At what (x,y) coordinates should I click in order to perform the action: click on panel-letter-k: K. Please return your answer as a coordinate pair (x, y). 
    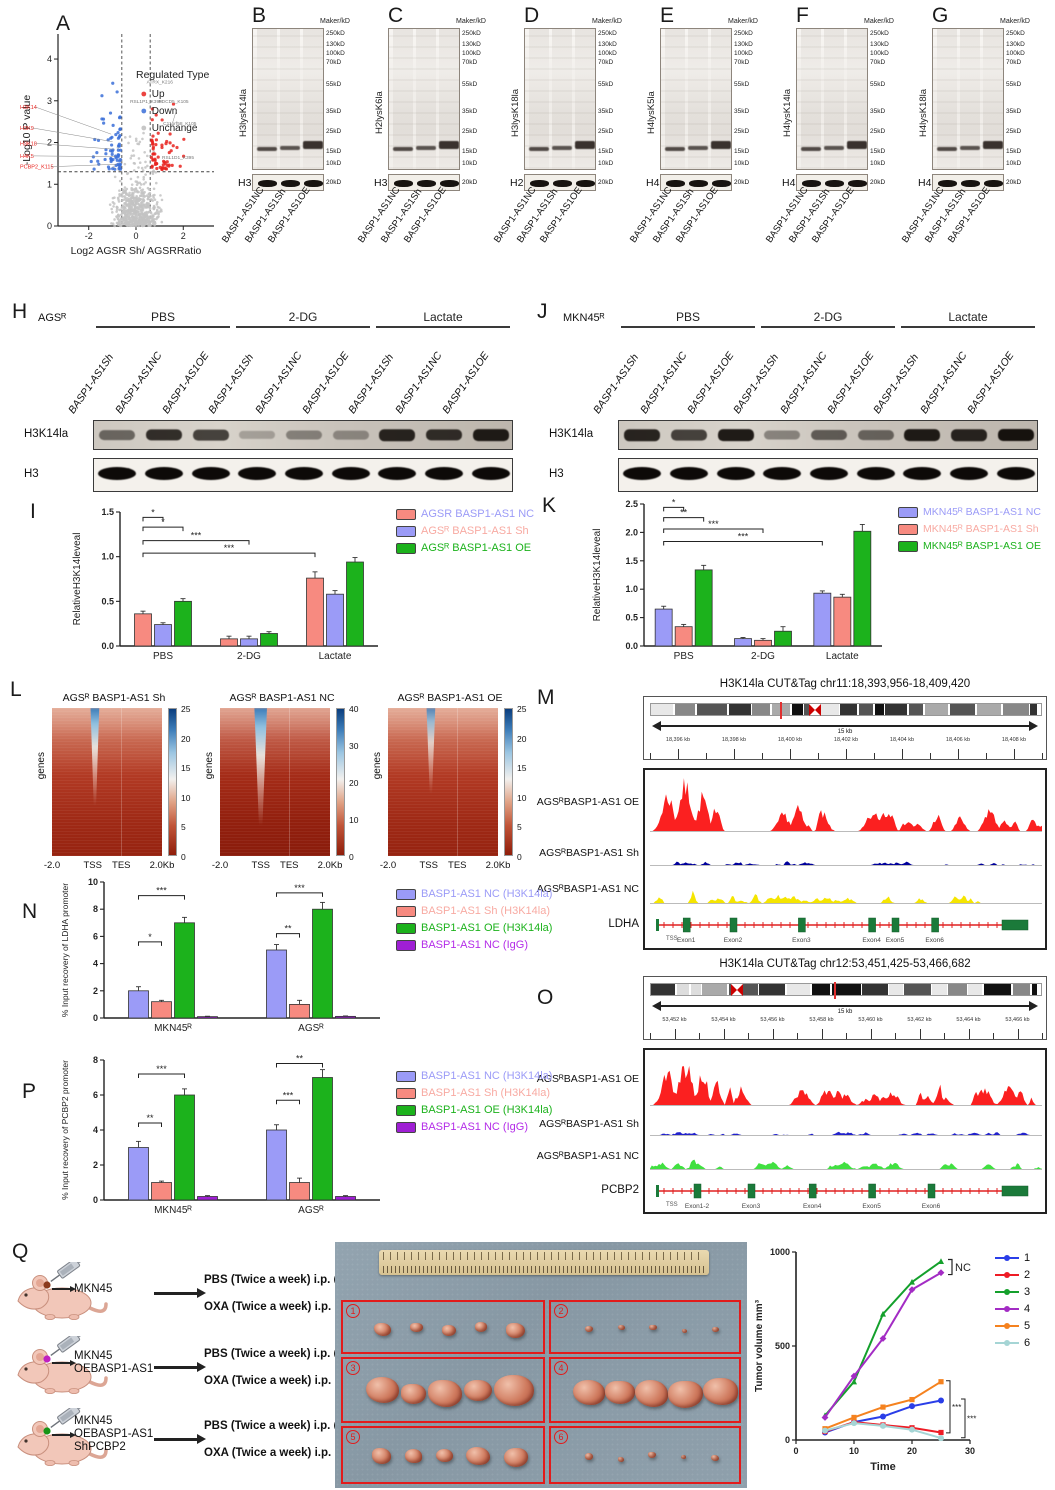
    Looking at the image, I should click on (549, 505).